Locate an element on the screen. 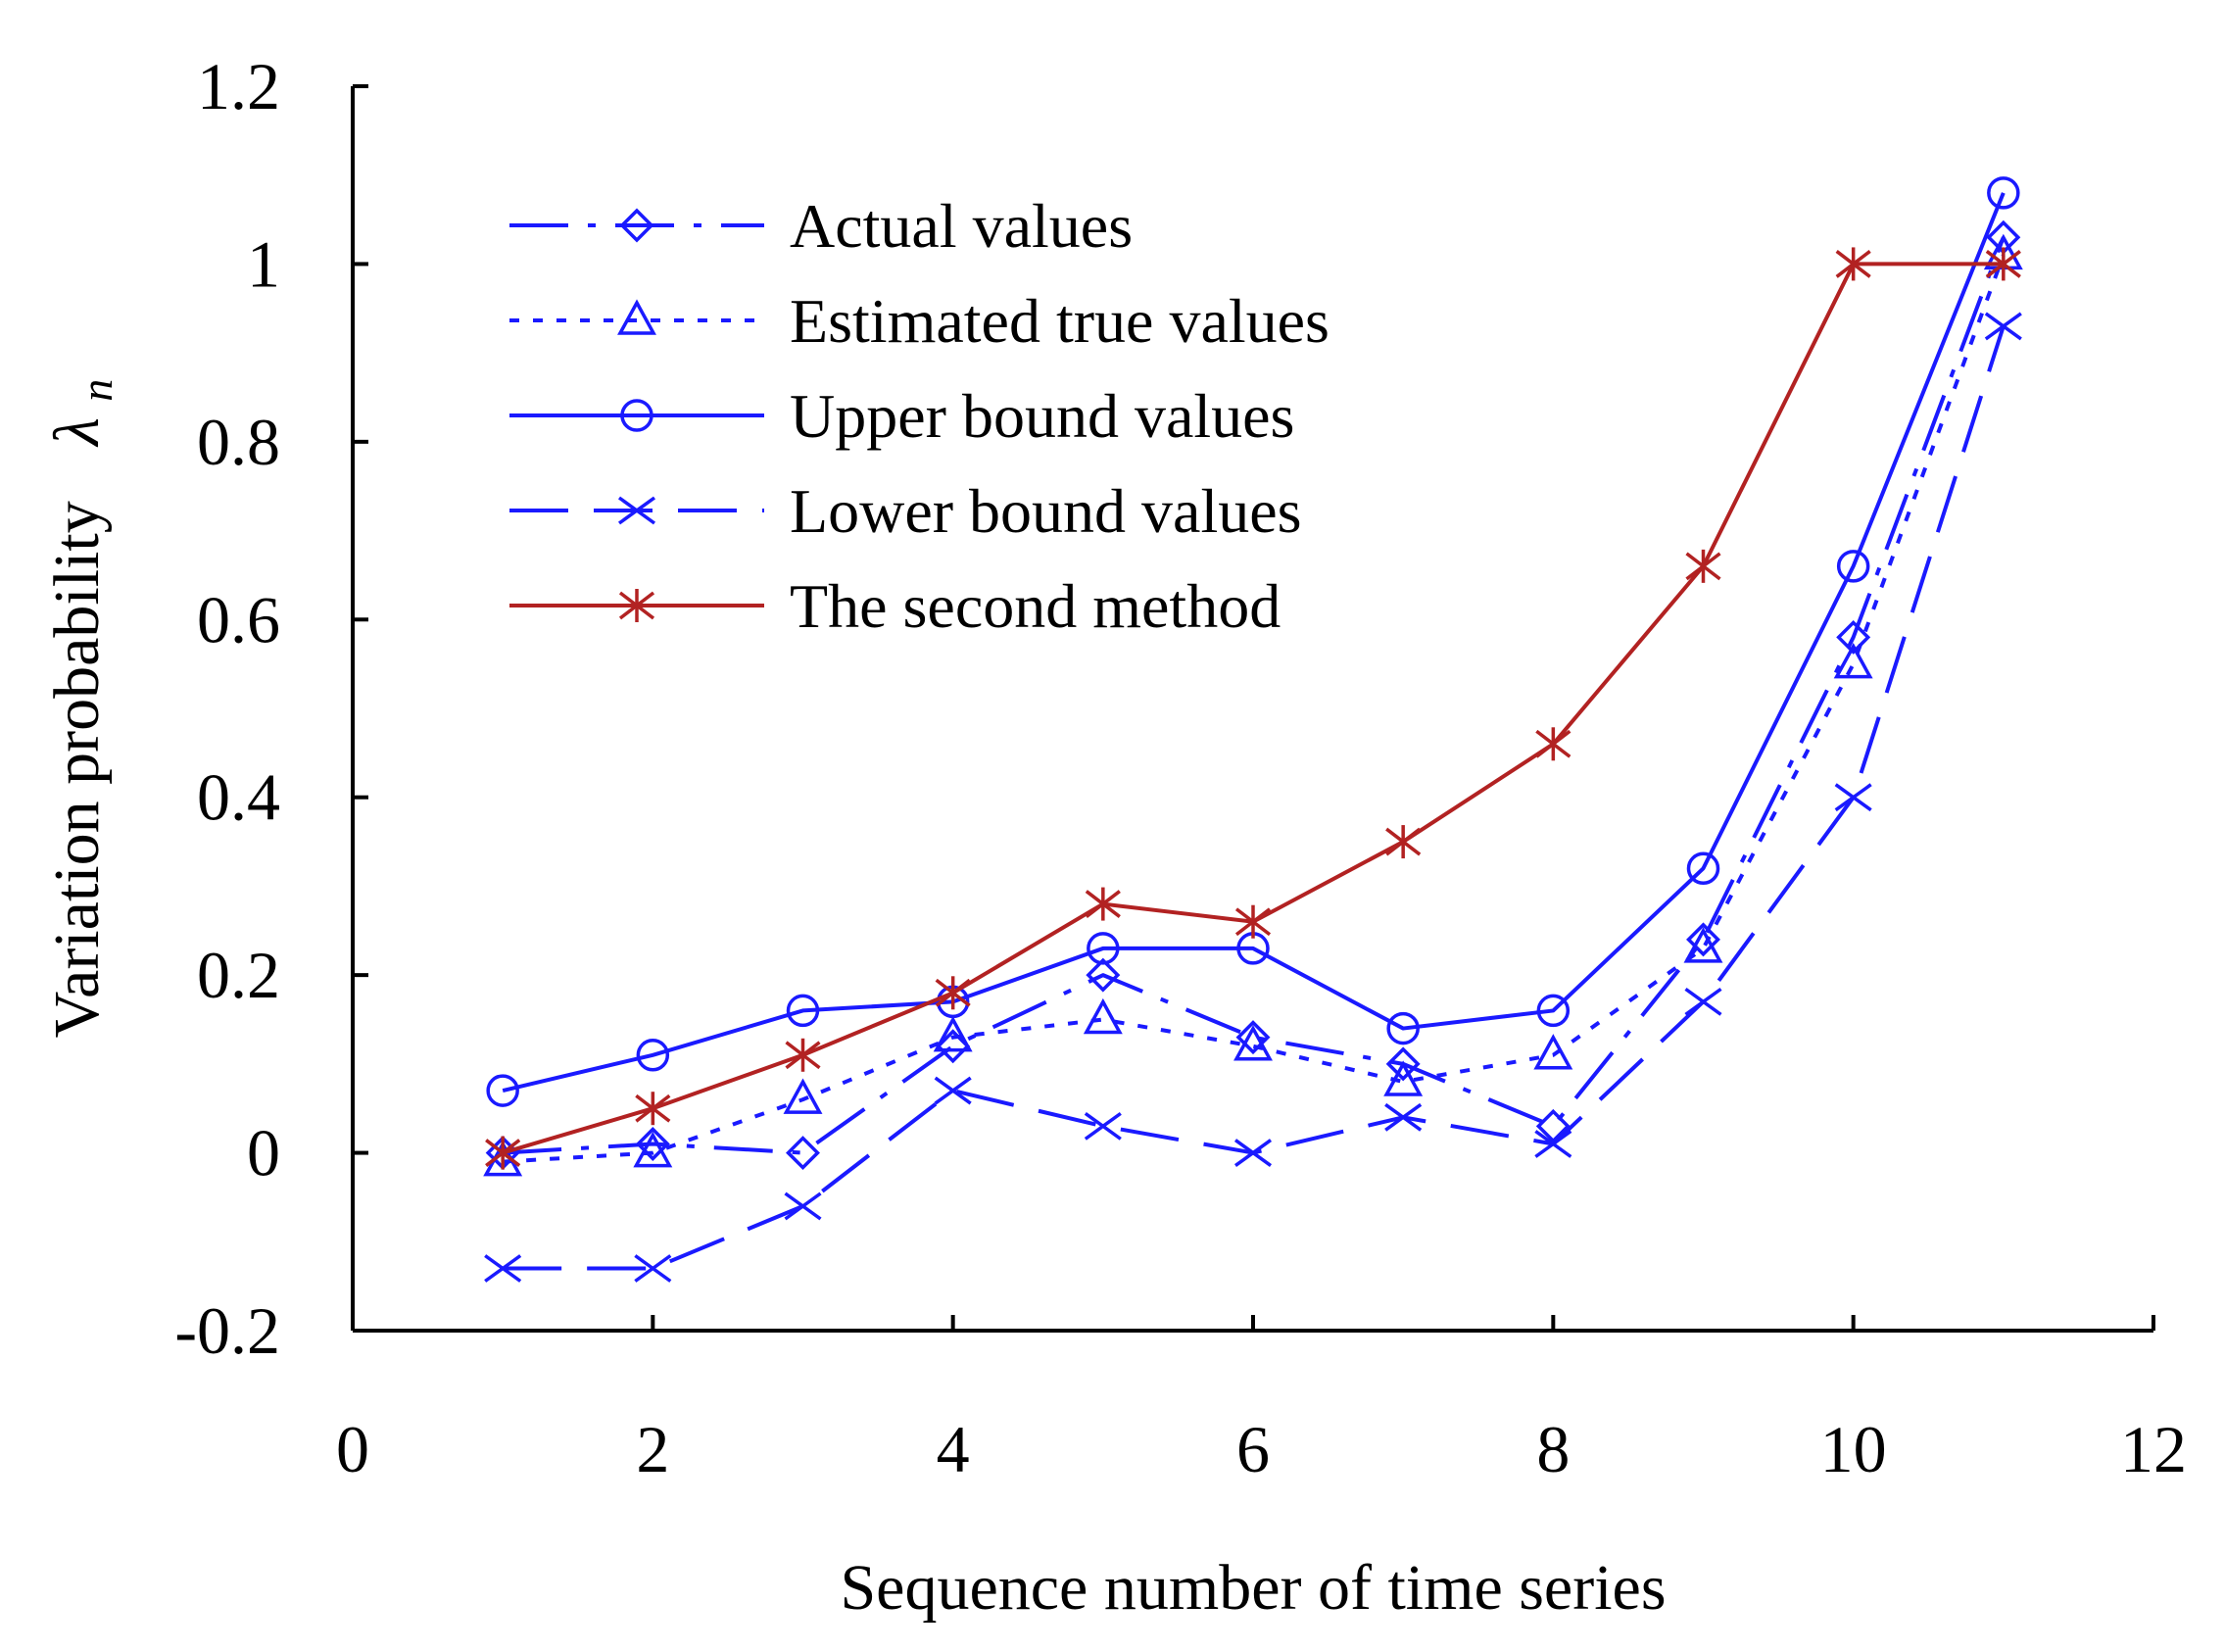 The width and height of the screenshot is (2224, 1652). x-tick-label: 6 is located at coordinates (1253, 1449).